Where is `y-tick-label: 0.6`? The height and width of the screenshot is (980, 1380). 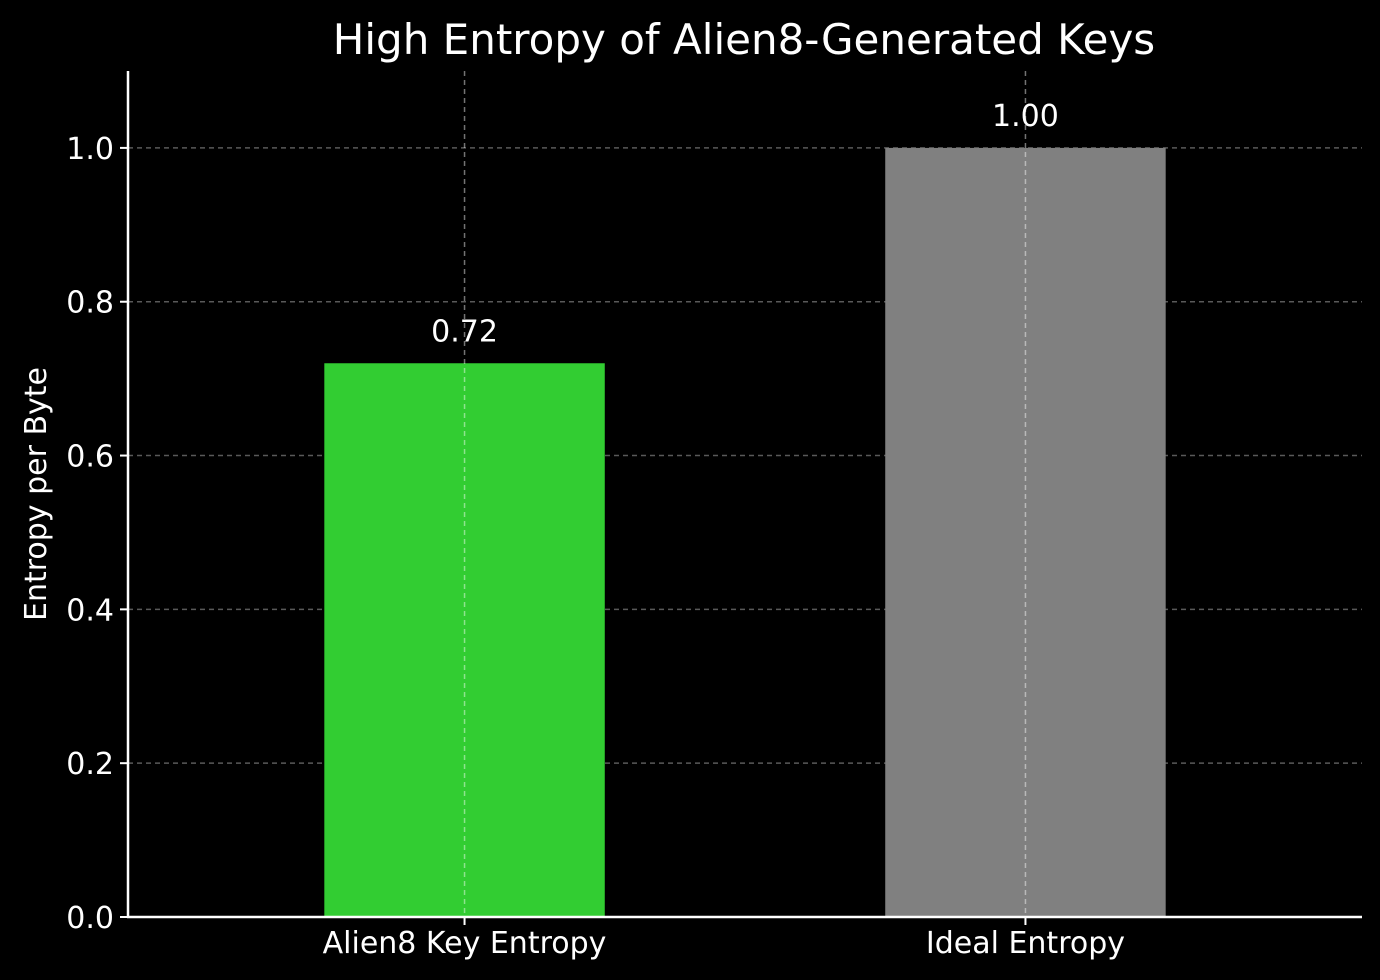
y-tick-label: 0.6 is located at coordinates (90, 457).